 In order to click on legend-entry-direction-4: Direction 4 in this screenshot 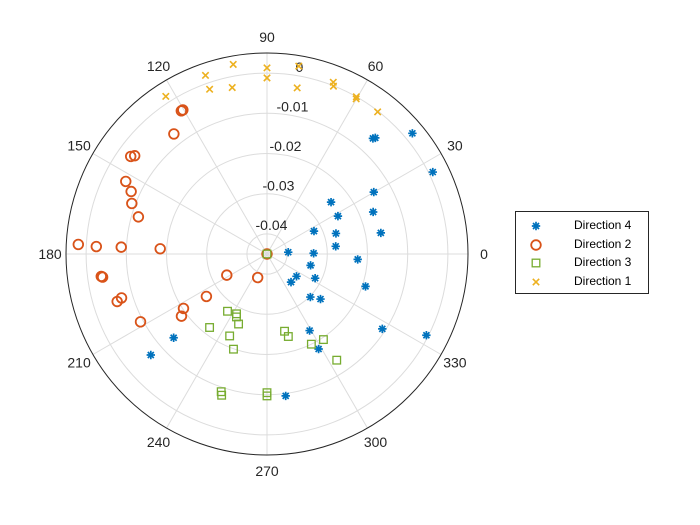, I will do `click(583, 226)`.